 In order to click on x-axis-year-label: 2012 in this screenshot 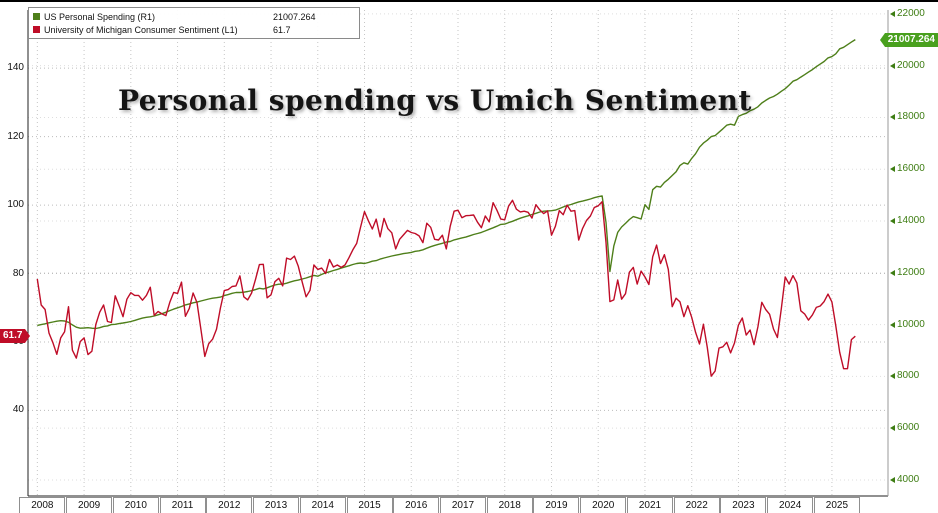, I will do `click(229, 505)`.